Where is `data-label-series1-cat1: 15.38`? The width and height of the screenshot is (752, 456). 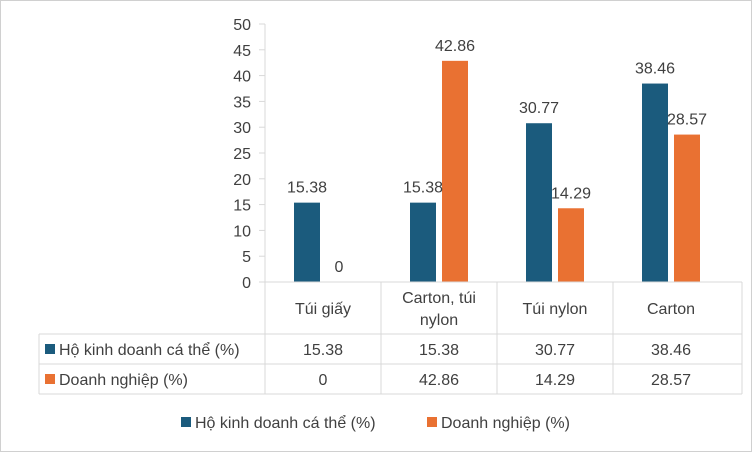
data-label-series1-cat1: 15.38 is located at coordinates (307, 188).